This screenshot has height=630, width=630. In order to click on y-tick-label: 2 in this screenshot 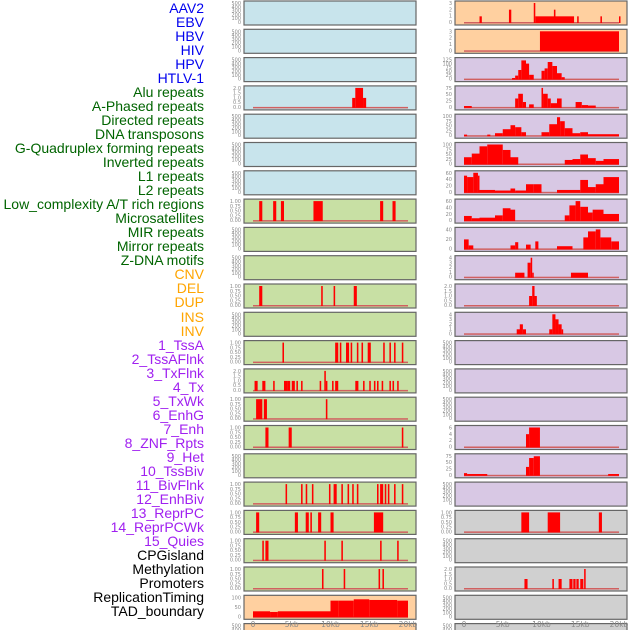, I will do `click(450, 39)`.